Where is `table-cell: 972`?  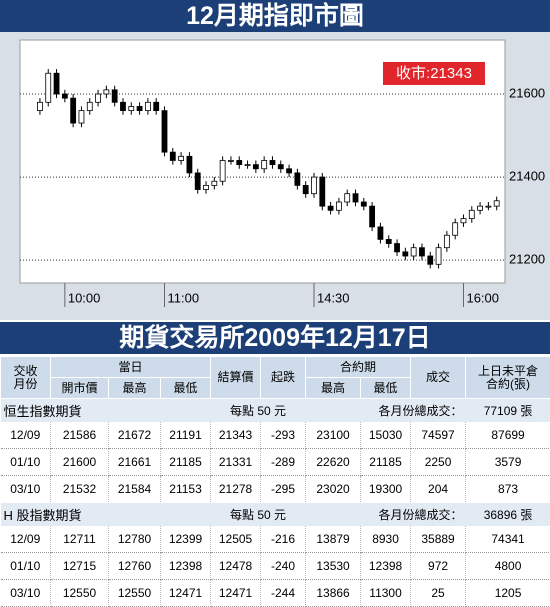
table-cell: 972 is located at coordinates (438, 566).